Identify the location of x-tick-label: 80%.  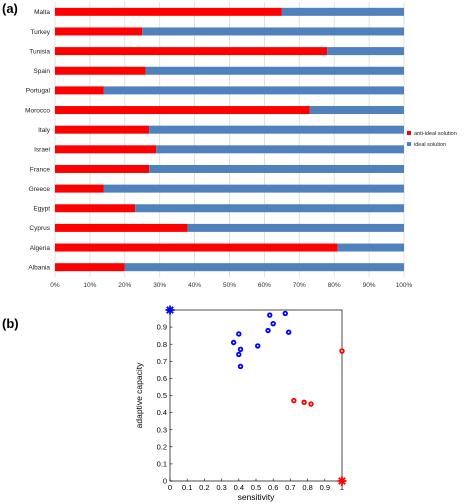
(334, 285).